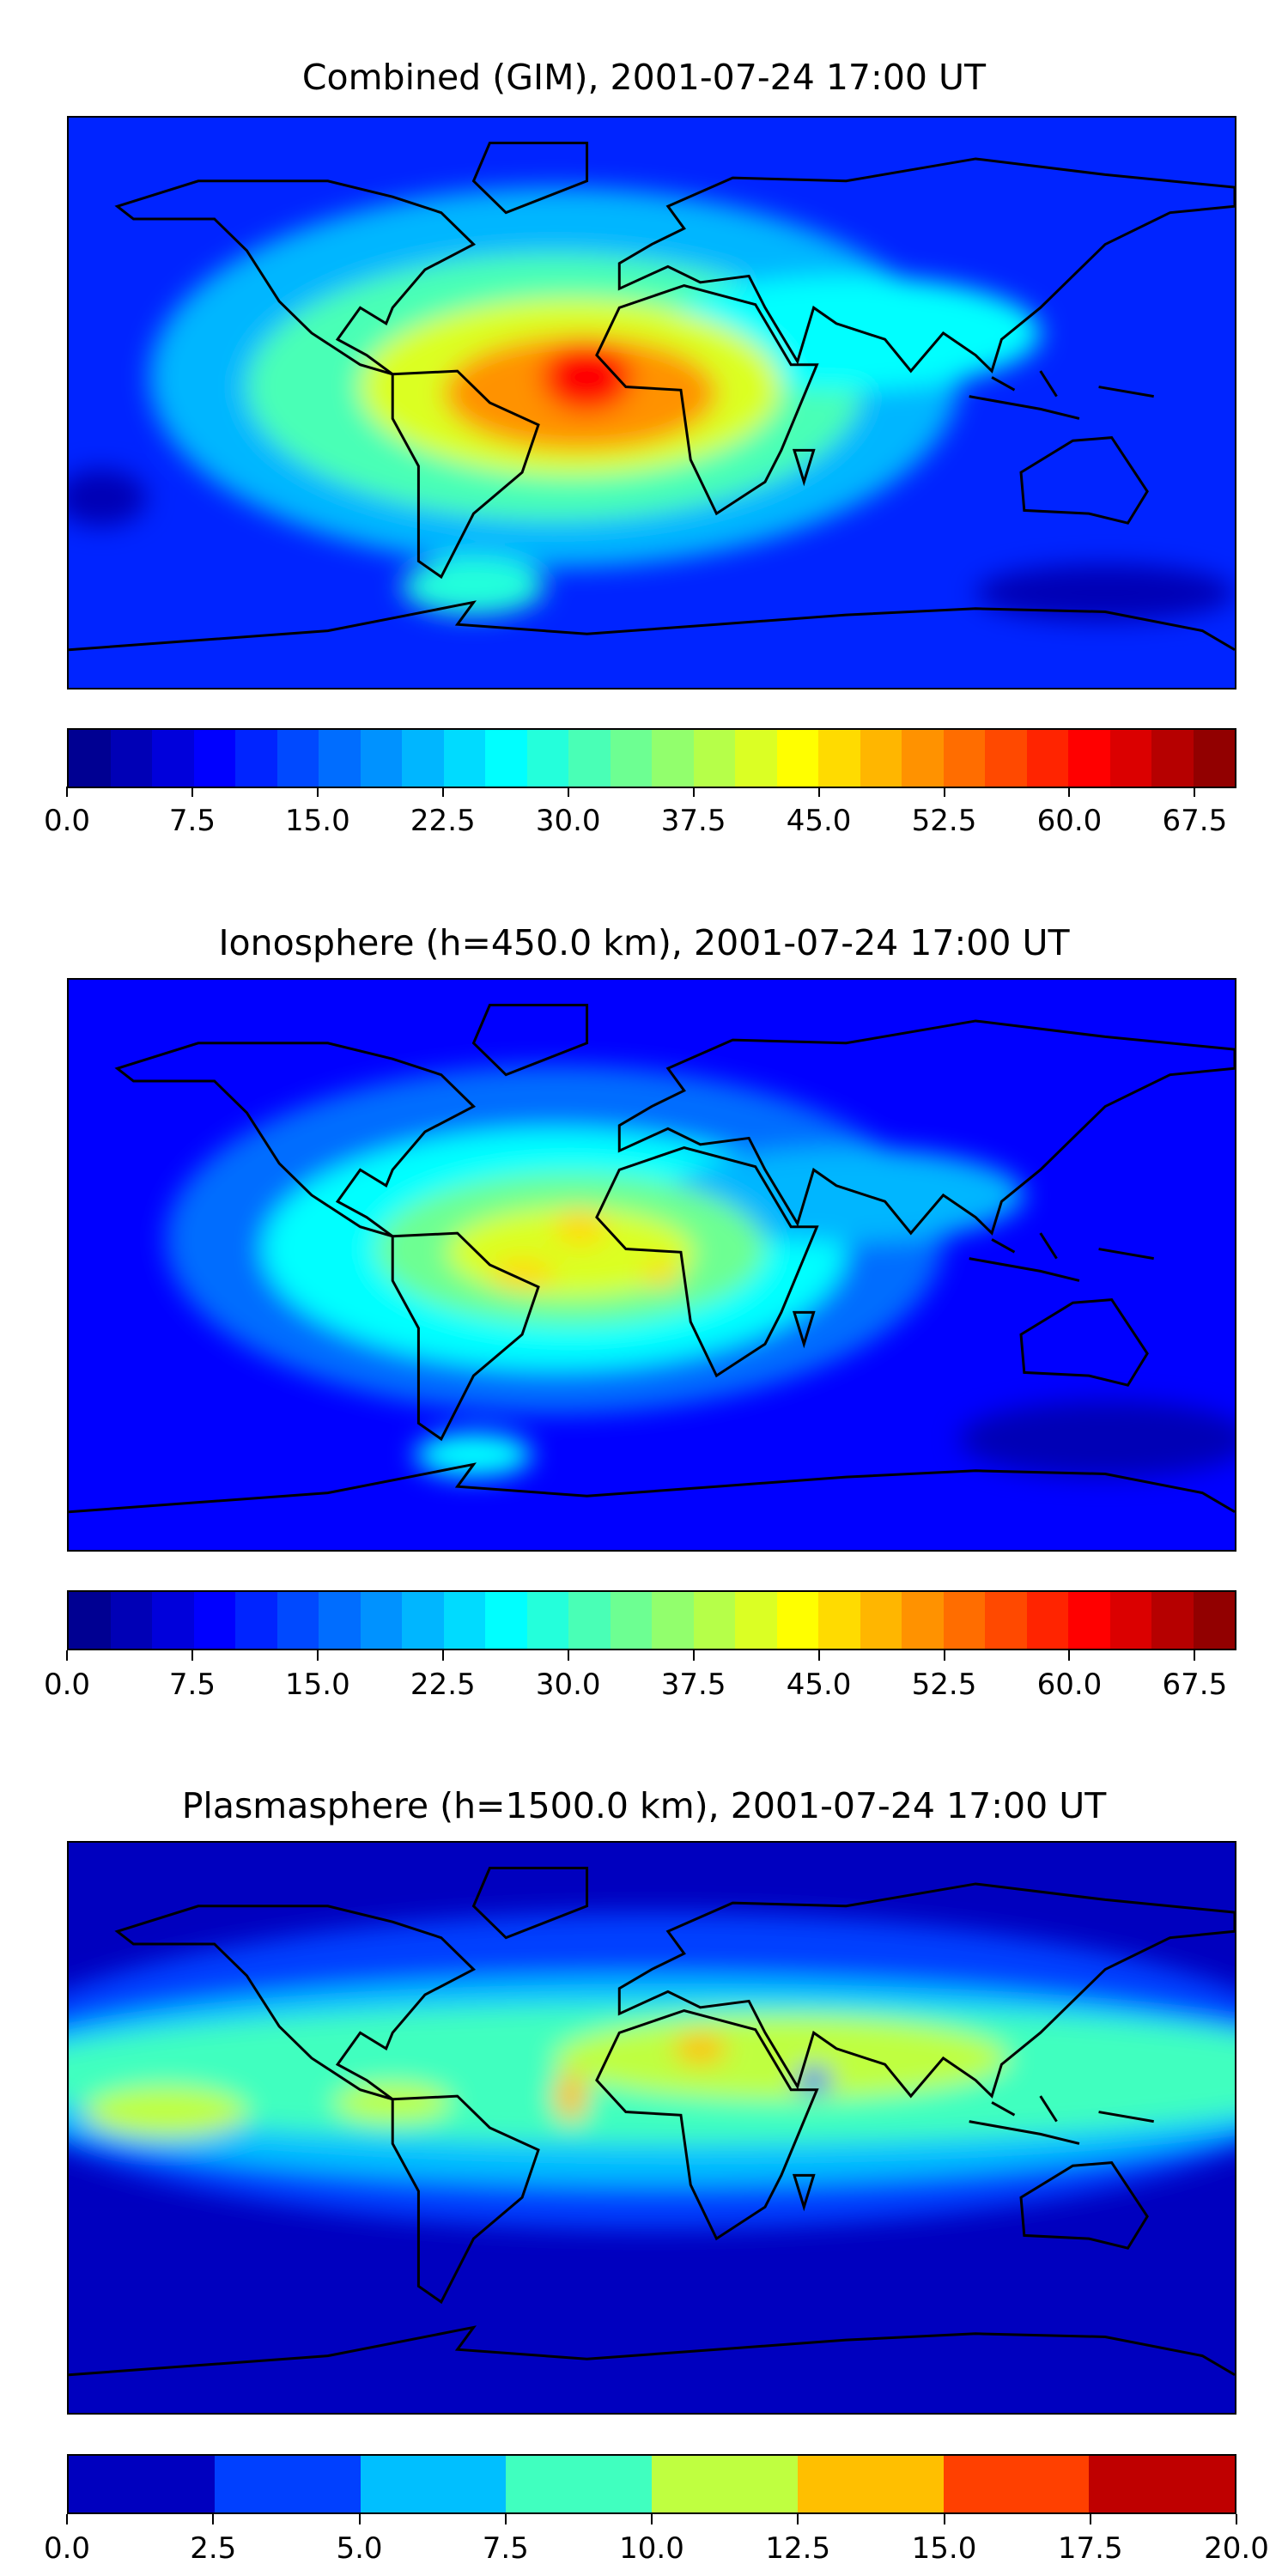 This screenshot has height=2576, width=1288. What do you see at coordinates (640, 1676) in the screenshot?
I see `colorbar-ticks-ionosphere: 0.0 7.5 15.0 22.5 30.0 37.5 45.0 52.5 60.0 67.5` at bounding box center [640, 1676].